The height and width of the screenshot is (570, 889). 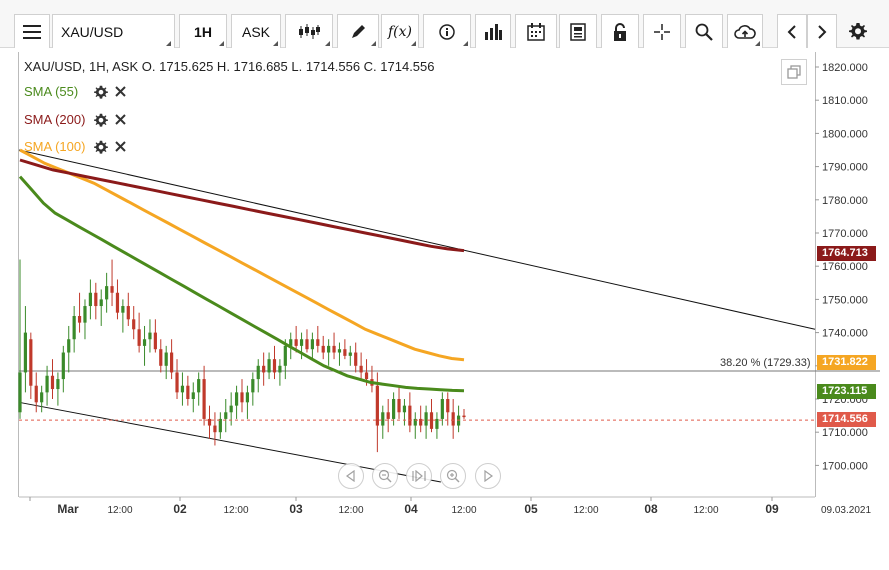 What do you see at coordinates (309, 31) in the screenshot?
I see `chart-type-button` at bounding box center [309, 31].